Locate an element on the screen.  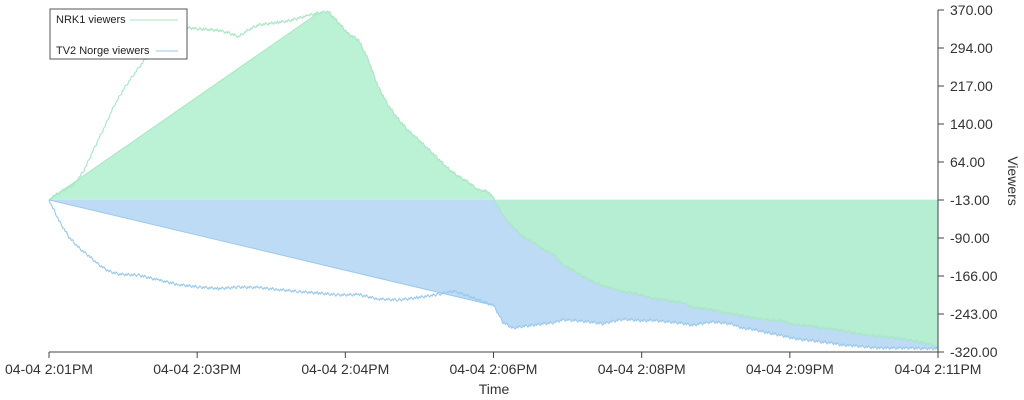
y-tick-label: 217.00 is located at coordinates (971, 86).